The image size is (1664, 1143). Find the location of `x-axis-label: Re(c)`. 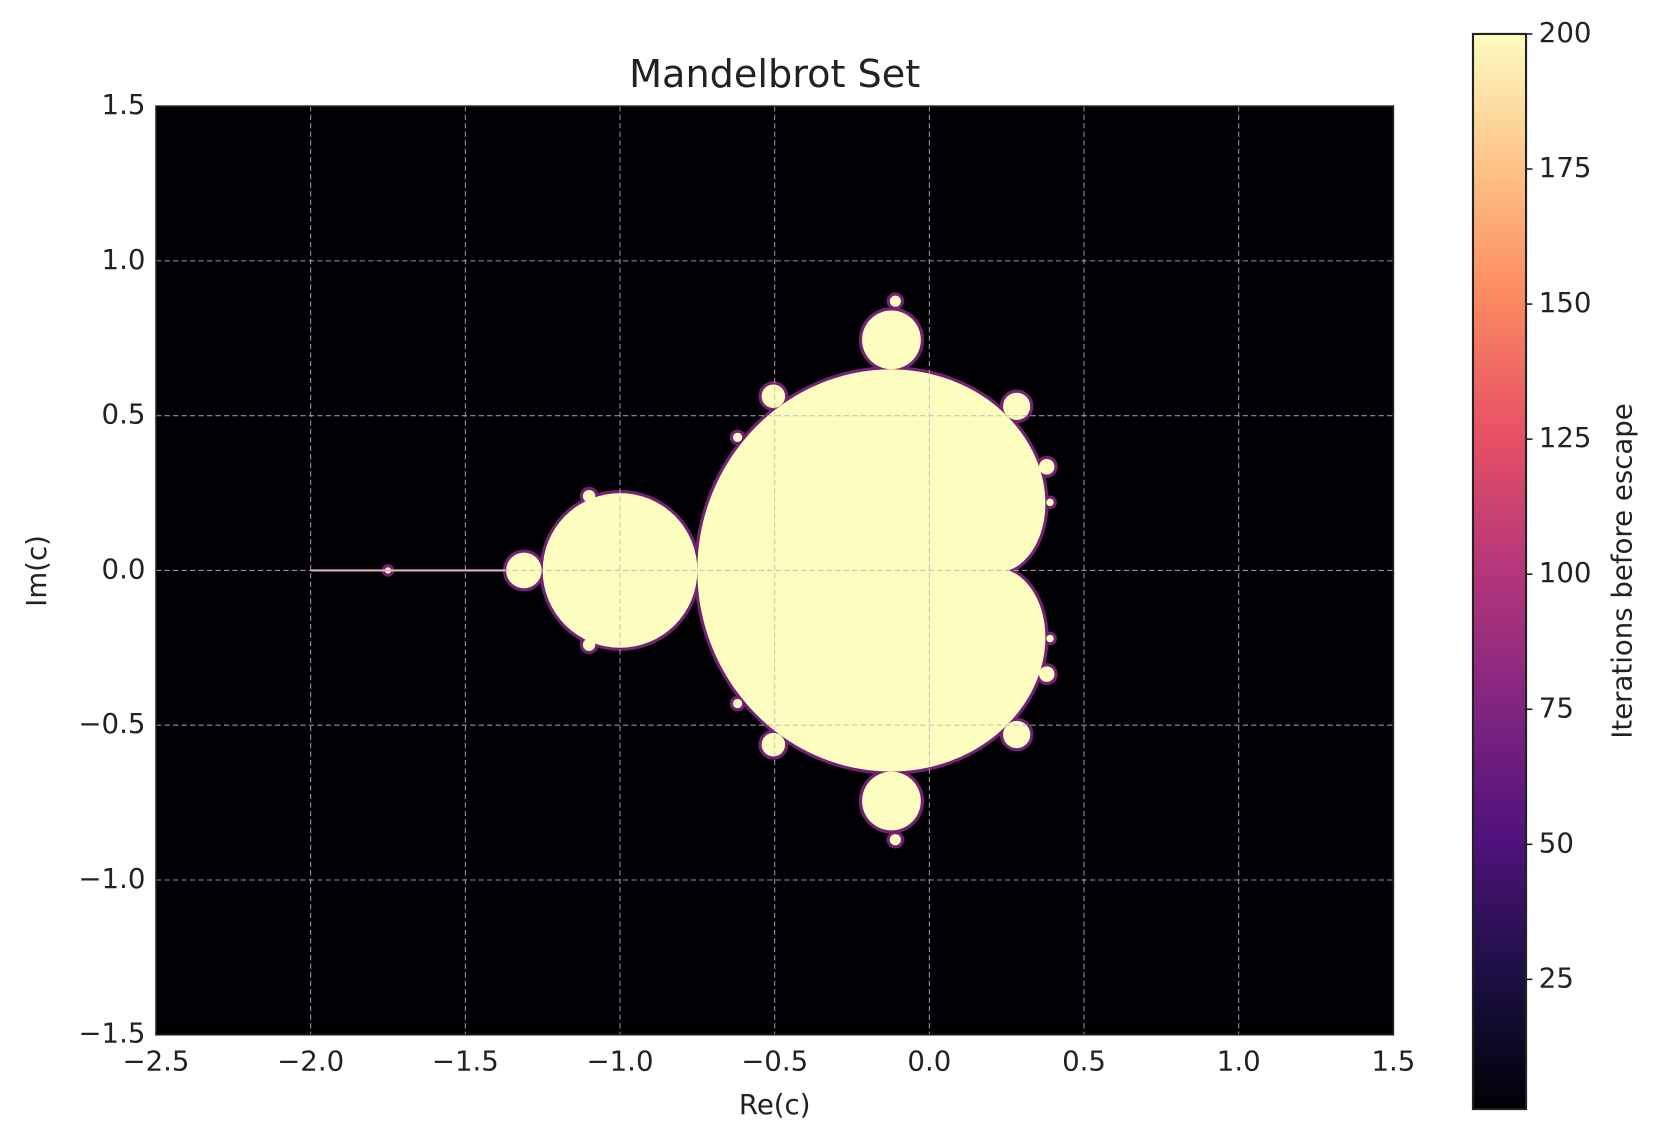

x-axis-label: Re(c) is located at coordinates (775, 1104).